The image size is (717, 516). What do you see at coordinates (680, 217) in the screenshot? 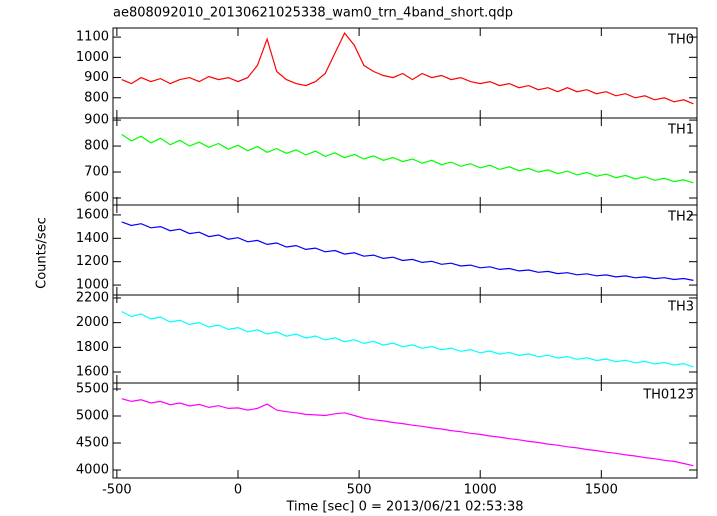
I see `panel-label: TH2` at bounding box center [680, 217].